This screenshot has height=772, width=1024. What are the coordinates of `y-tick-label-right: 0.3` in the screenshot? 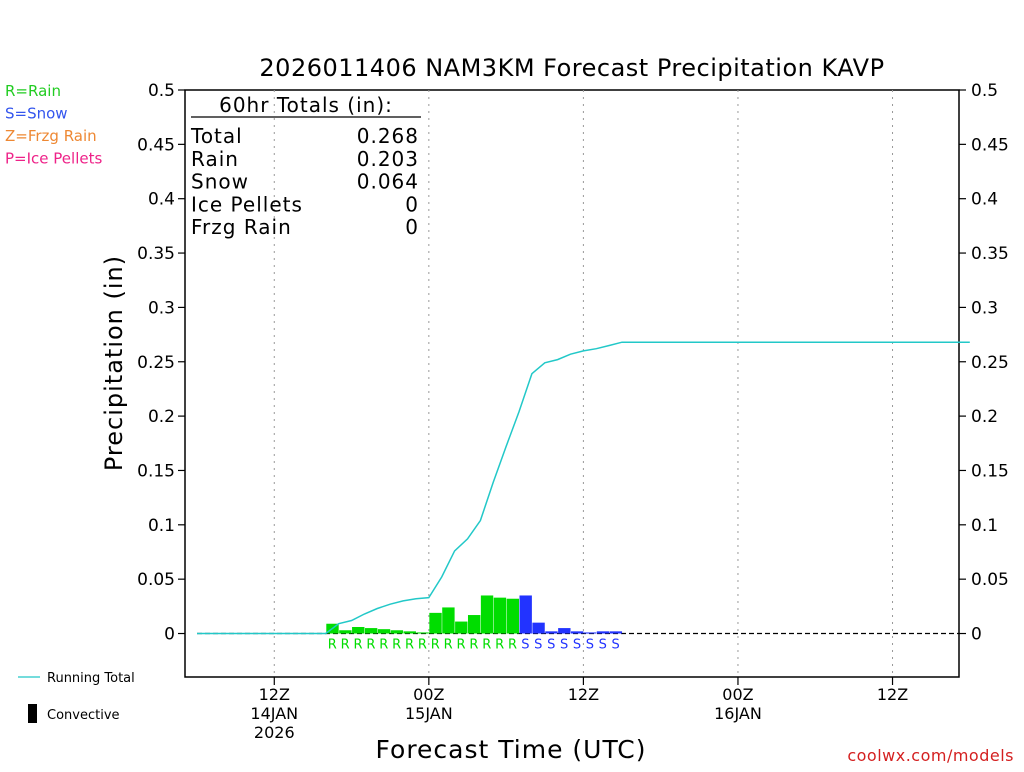 It's located at (984, 308).